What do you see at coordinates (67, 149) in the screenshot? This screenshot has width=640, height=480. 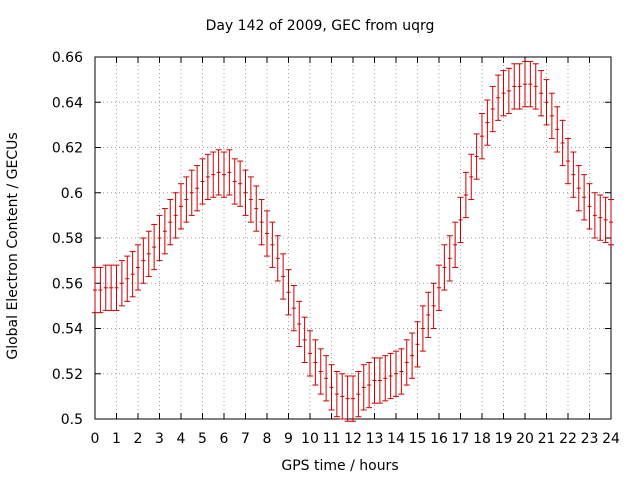 I see `y-tick-label: 0.62` at bounding box center [67, 149].